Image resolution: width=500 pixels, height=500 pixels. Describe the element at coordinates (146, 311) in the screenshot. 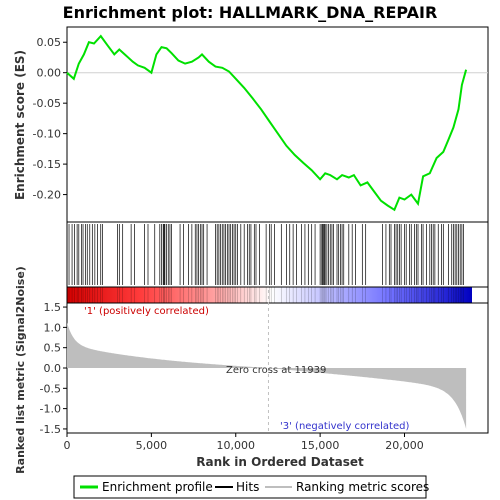

I see `positive-correlation-label: '1' (positively correlated)` at that location.